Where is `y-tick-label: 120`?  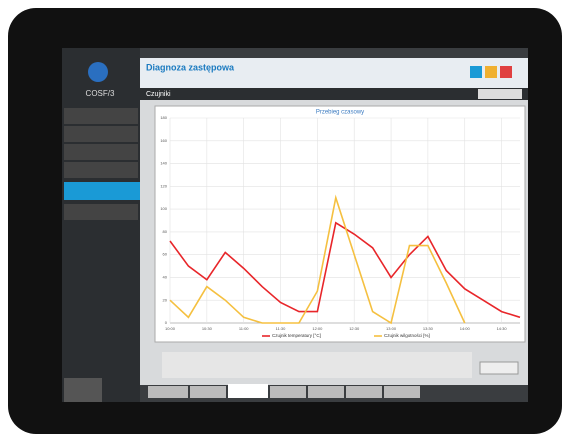
y-tick-label: 120 is located at coordinates (163, 185).